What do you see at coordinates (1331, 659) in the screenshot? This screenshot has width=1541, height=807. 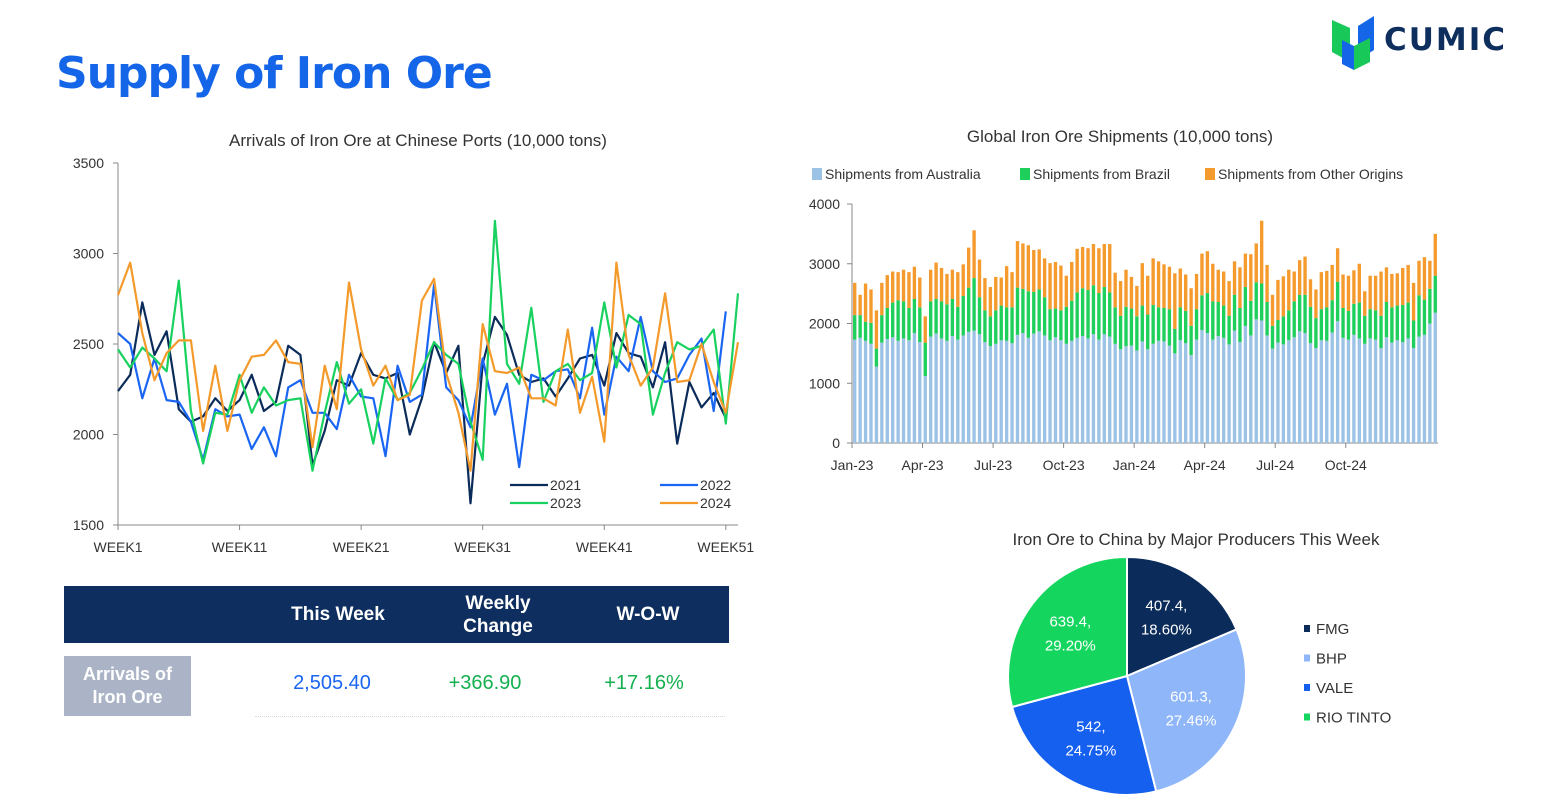 I see `legend-label: BHP` at bounding box center [1331, 659].